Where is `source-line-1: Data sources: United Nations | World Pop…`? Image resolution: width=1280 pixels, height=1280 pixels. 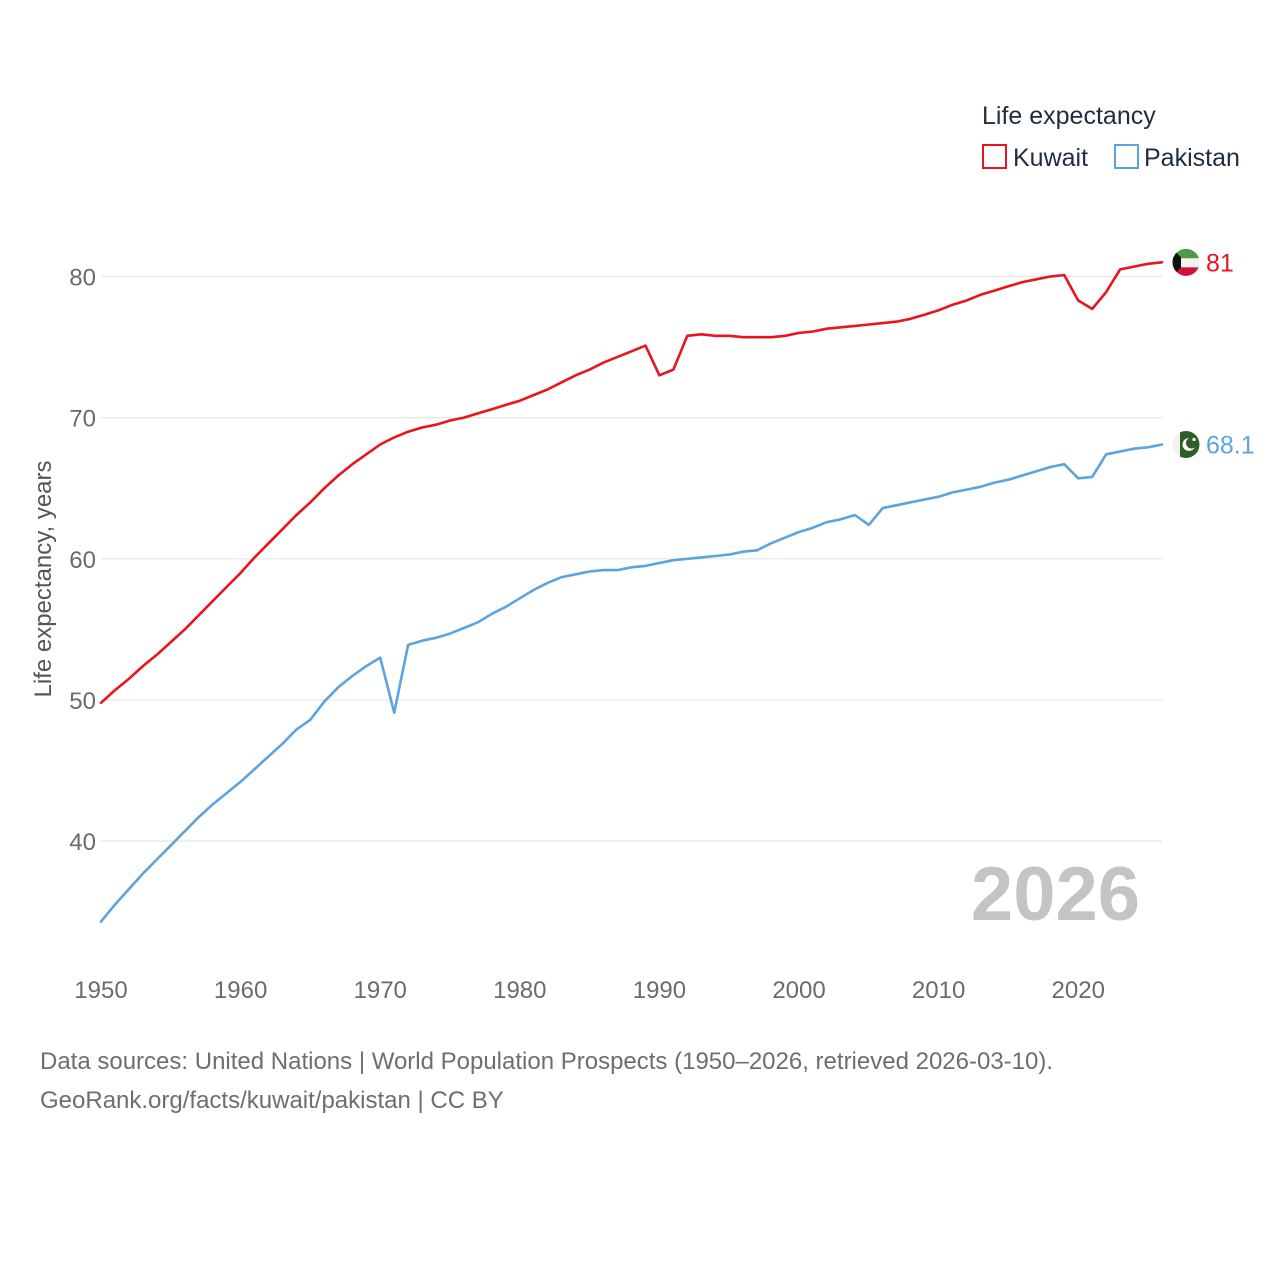
source-line-1: Data sources: United Nations | World Pop… is located at coordinates (547, 1061).